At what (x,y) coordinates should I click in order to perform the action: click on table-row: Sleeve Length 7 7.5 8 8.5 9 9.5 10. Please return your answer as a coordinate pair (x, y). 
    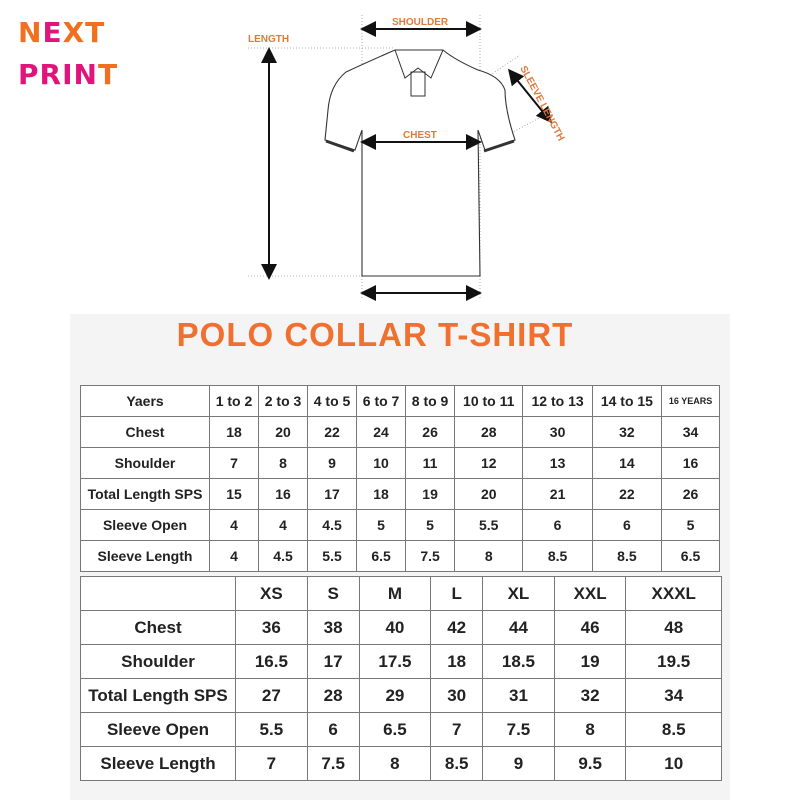
    Looking at the image, I should click on (401, 763).